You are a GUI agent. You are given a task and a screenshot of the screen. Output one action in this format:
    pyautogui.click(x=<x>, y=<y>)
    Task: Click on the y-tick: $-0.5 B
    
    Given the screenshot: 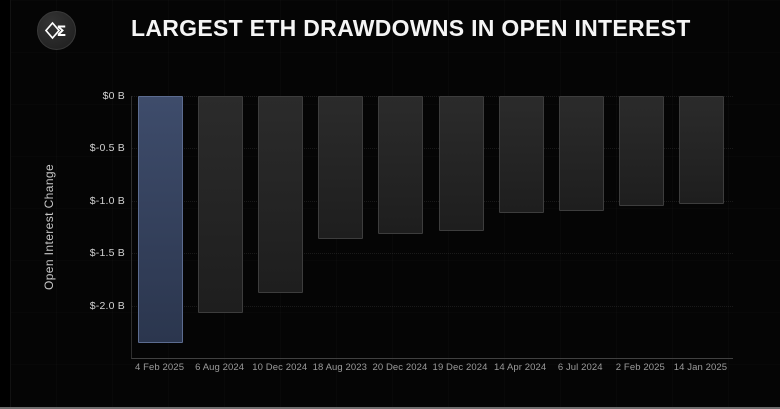 What is the action you would take?
    pyautogui.click(x=107, y=148)
    